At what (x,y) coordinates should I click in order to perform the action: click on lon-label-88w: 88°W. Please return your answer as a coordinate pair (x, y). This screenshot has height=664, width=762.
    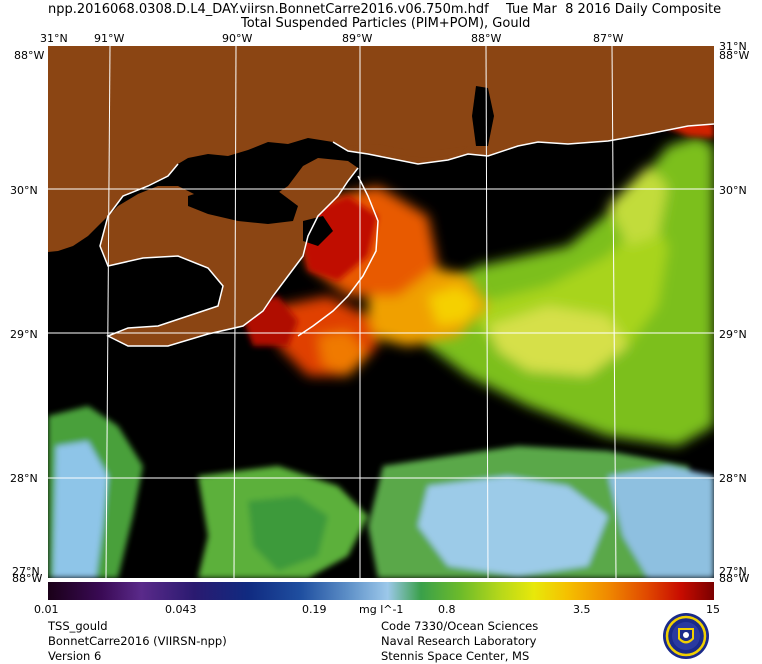
    Looking at the image, I should click on (486, 38).